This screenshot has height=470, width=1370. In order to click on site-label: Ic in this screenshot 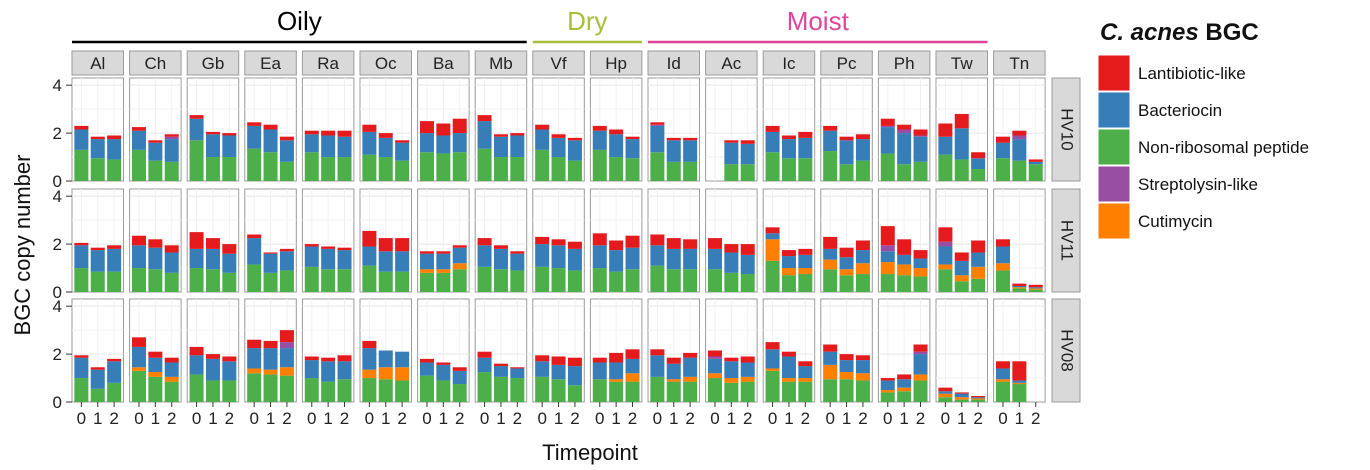, I will do `click(789, 63)`.